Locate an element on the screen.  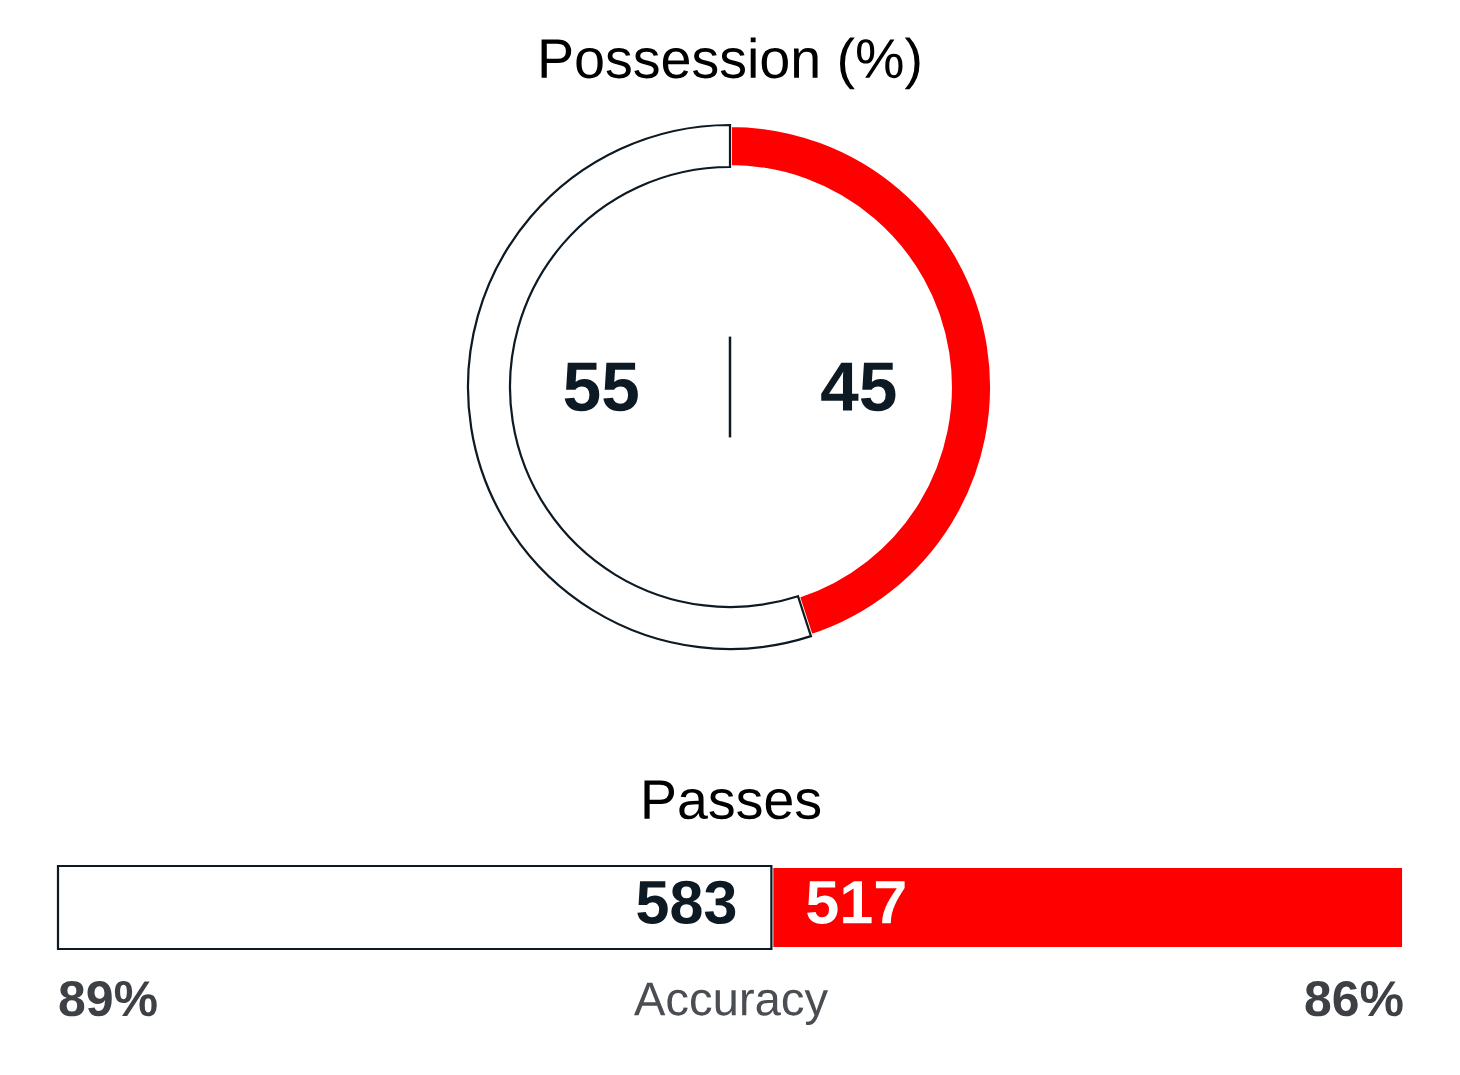
data-label: 583 is located at coordinates (686, 902).